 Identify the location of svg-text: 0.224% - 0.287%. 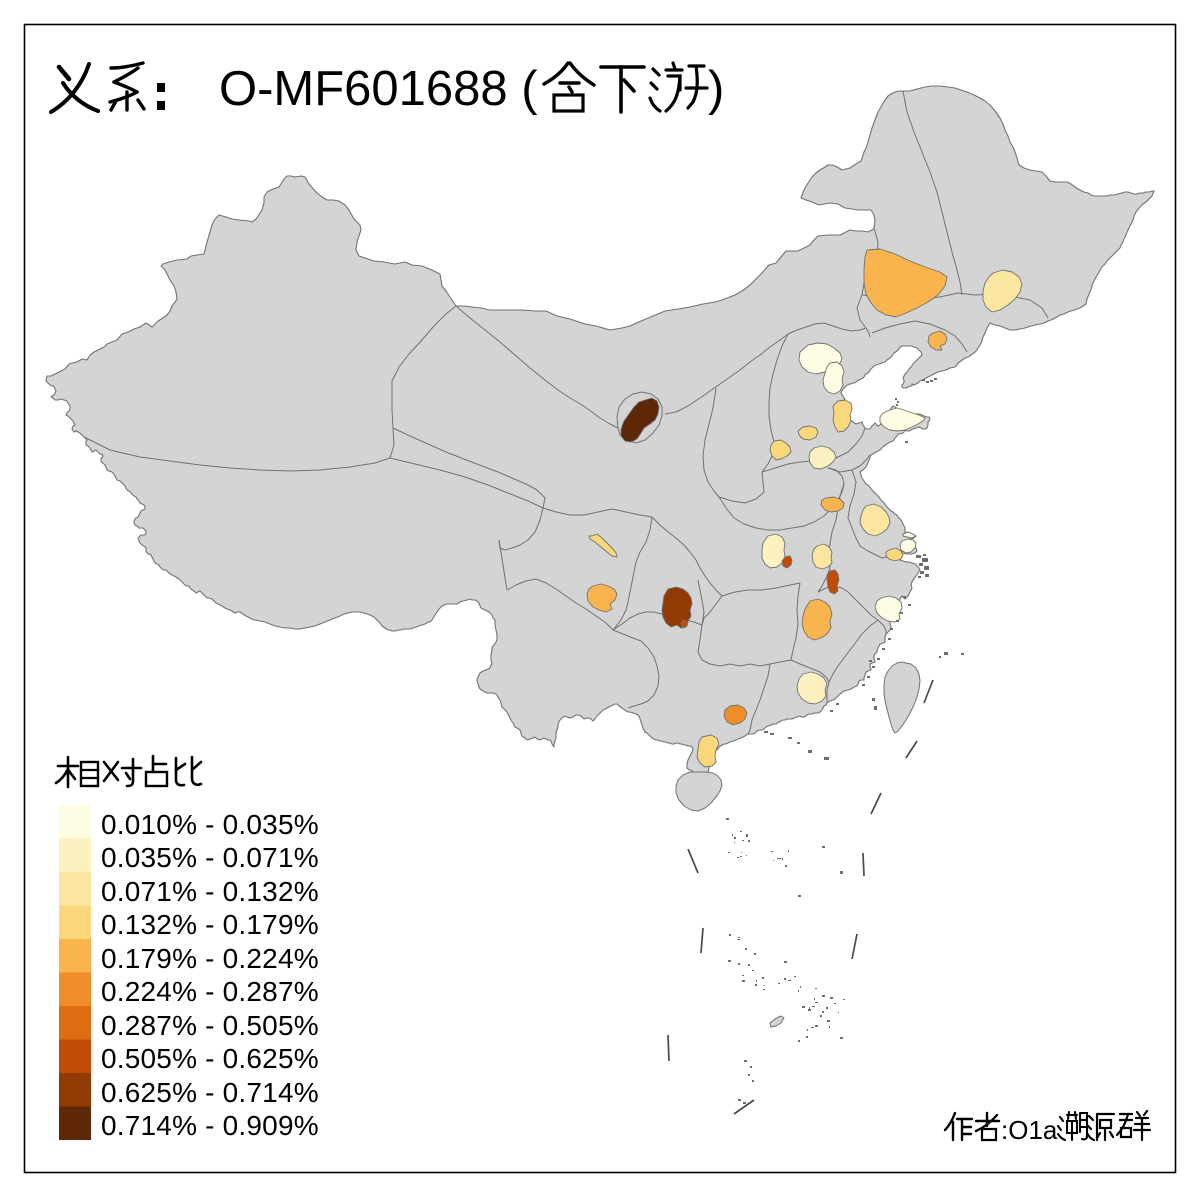
(210, 991).